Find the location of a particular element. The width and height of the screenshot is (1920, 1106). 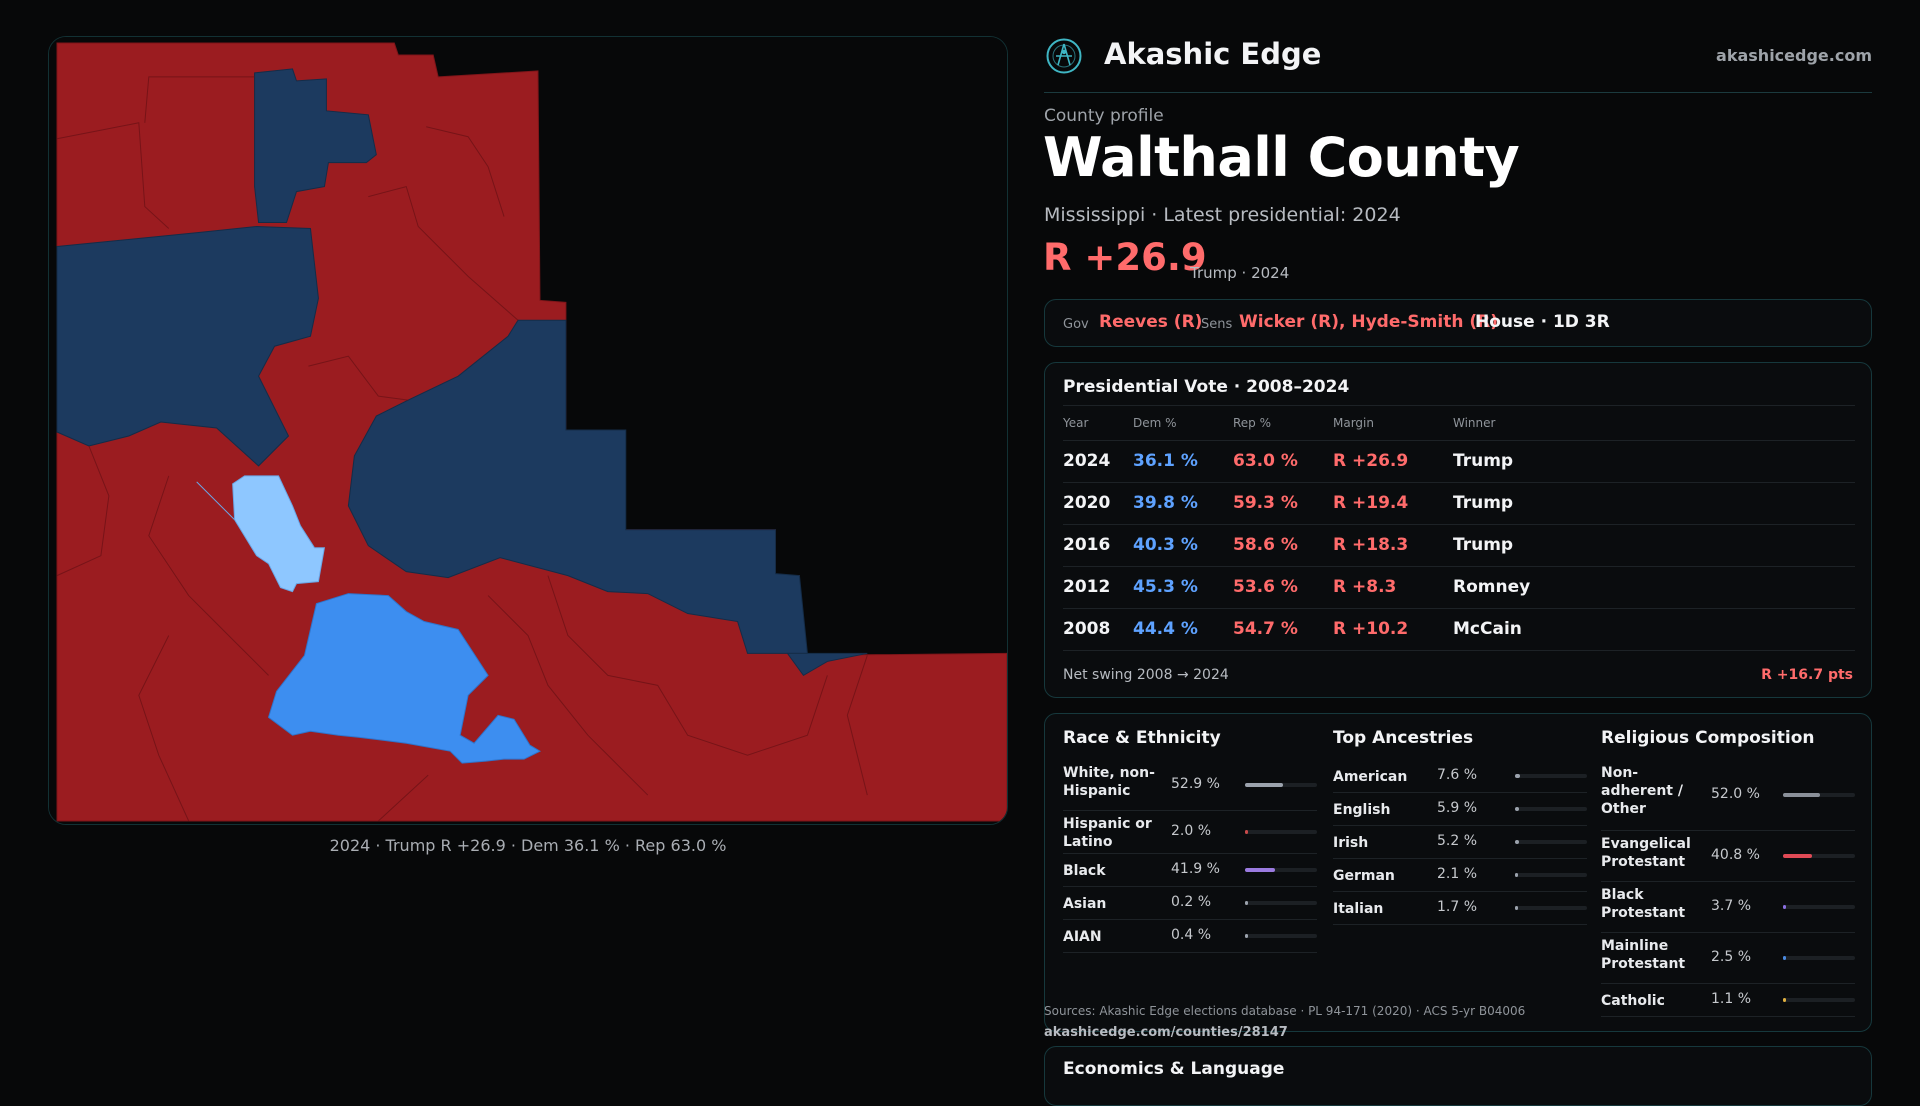

race-item-name: White, non-Hispanic is located at coordinates (1109, 782).